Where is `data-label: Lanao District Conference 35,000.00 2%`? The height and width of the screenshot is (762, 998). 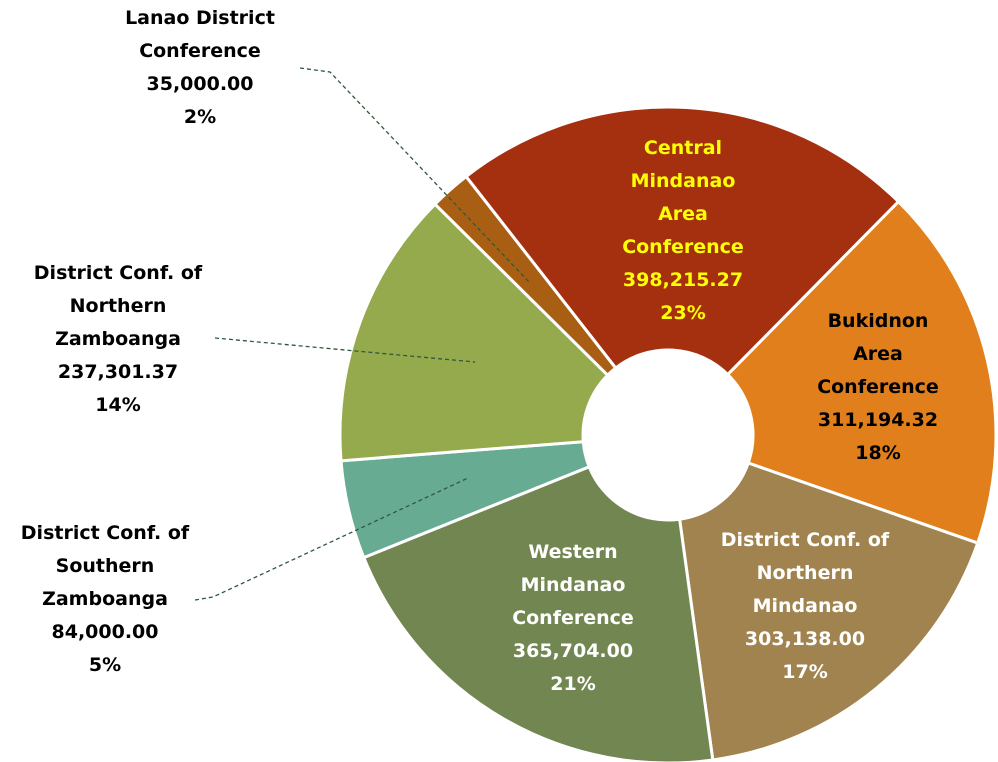
data-label: Lanao District Conference 35,000.00 2% is located at coordinates (200, 68).